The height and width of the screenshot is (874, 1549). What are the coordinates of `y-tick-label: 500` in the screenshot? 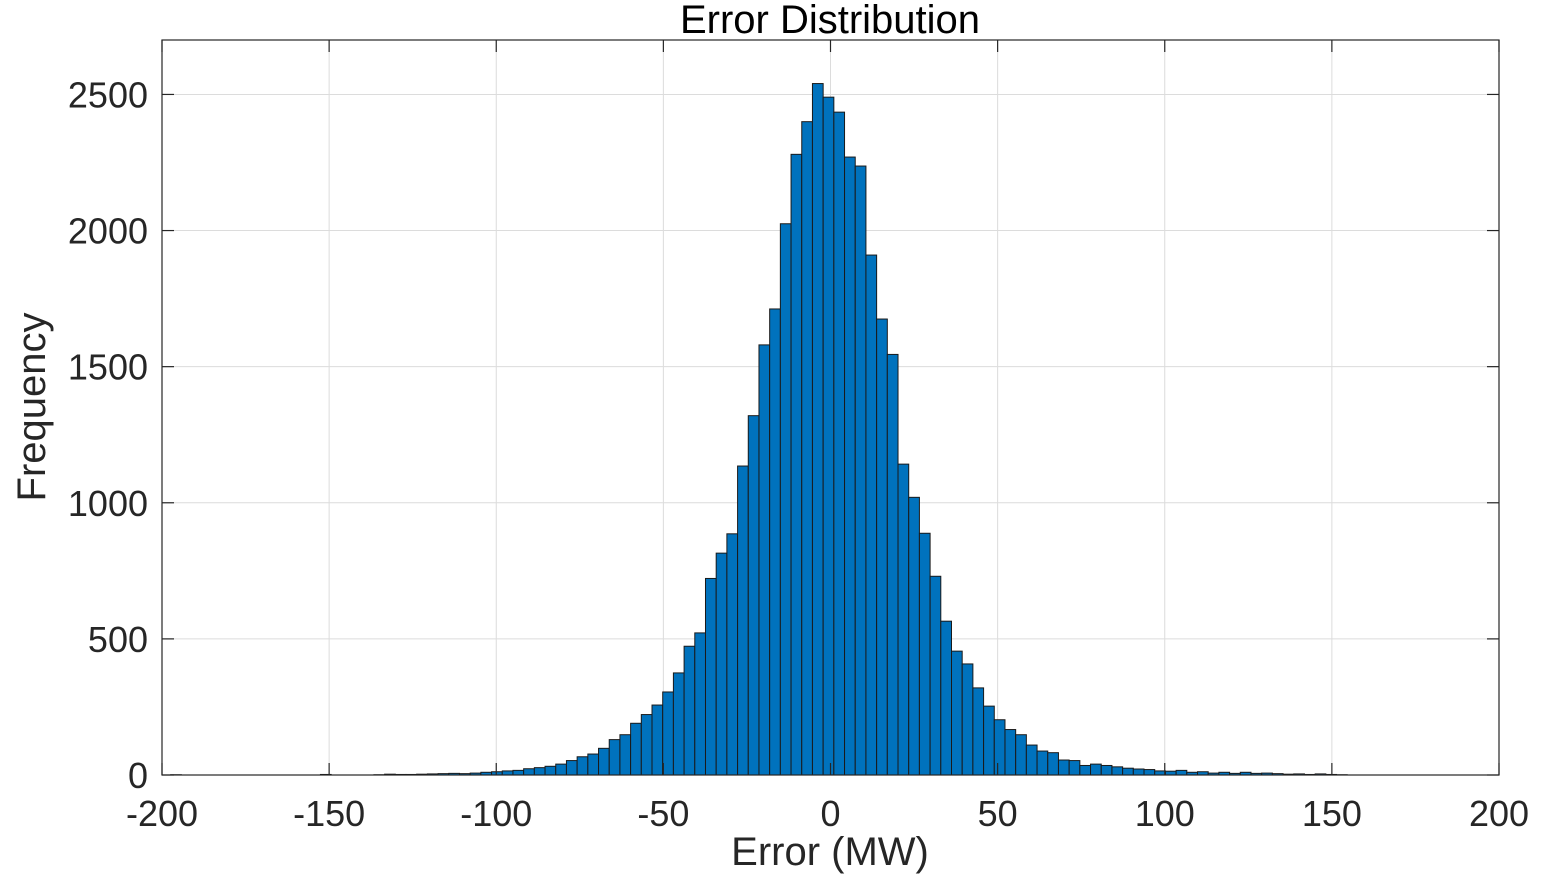 It's located at (118, 639).